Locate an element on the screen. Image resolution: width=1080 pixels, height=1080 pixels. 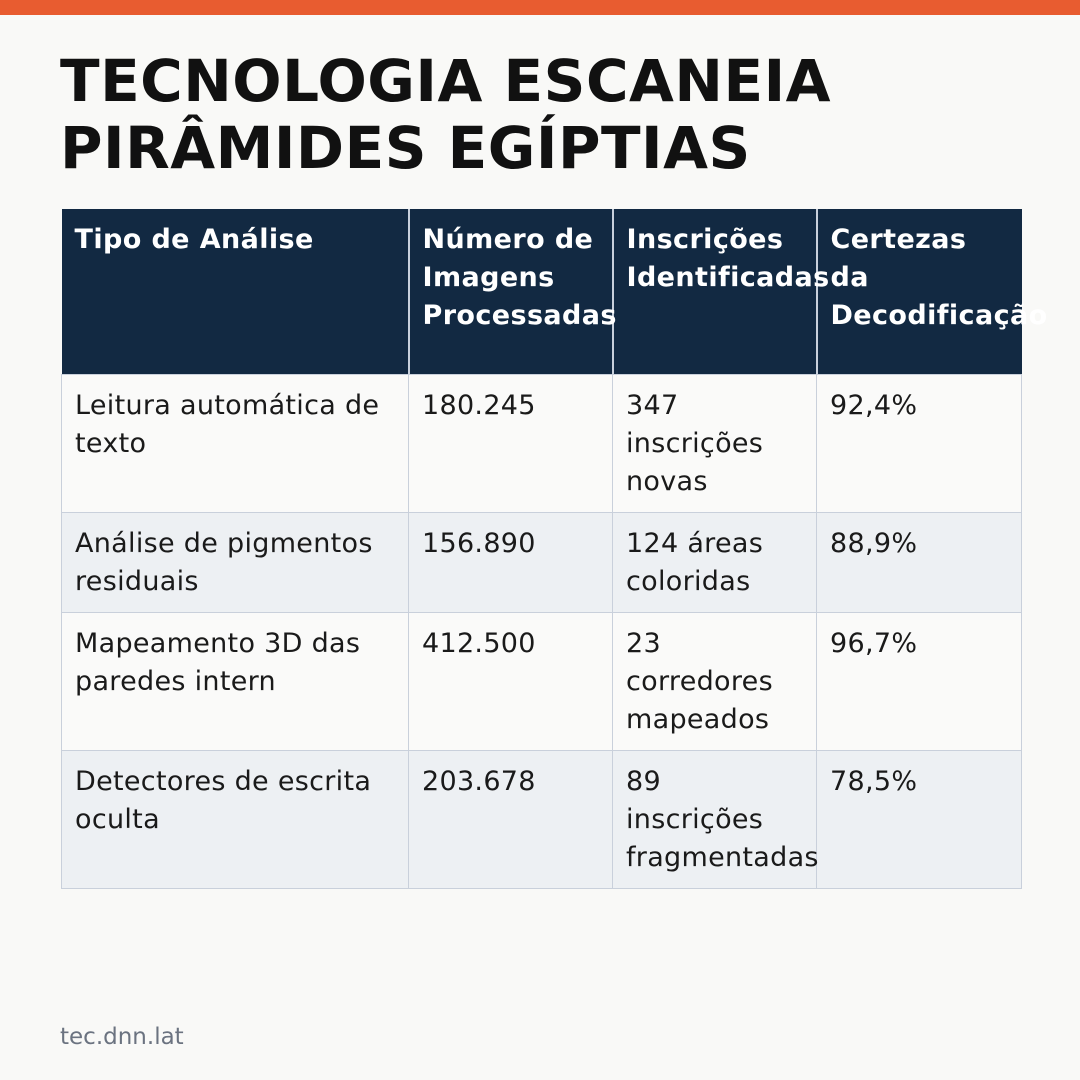
header-images-processed: Número de Imagens Processadas is located at coordinates (511, 291).